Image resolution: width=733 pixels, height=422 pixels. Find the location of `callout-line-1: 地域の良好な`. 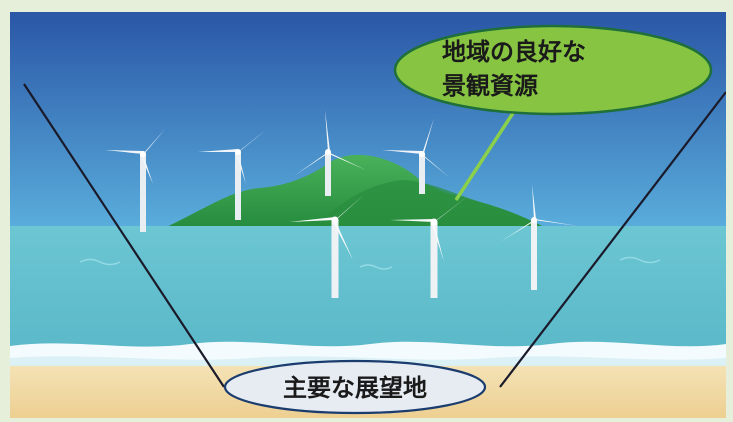

callout-line-1: 地域の良好な is located at coordinates (514, 52).